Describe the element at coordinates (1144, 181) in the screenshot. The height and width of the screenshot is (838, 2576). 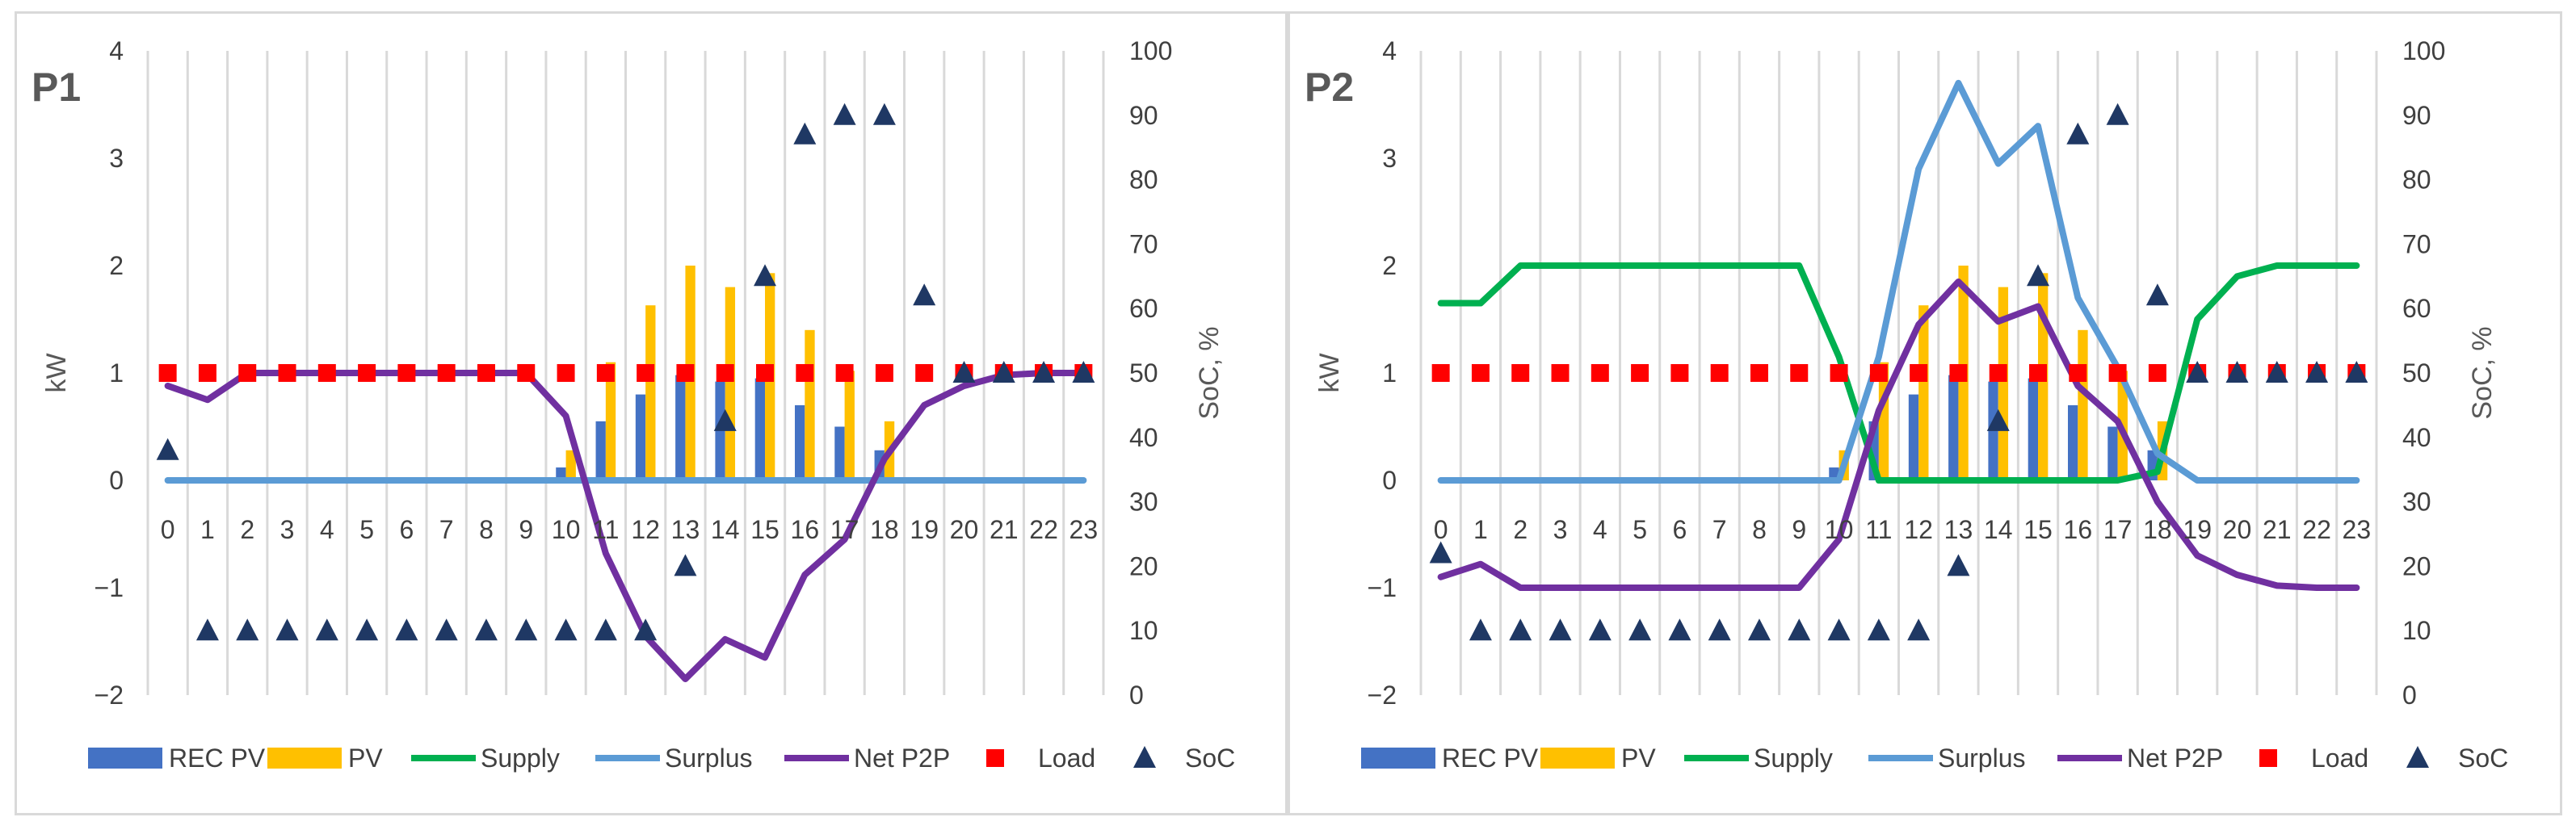
I see `p1-ytick-right: 80` at that location.